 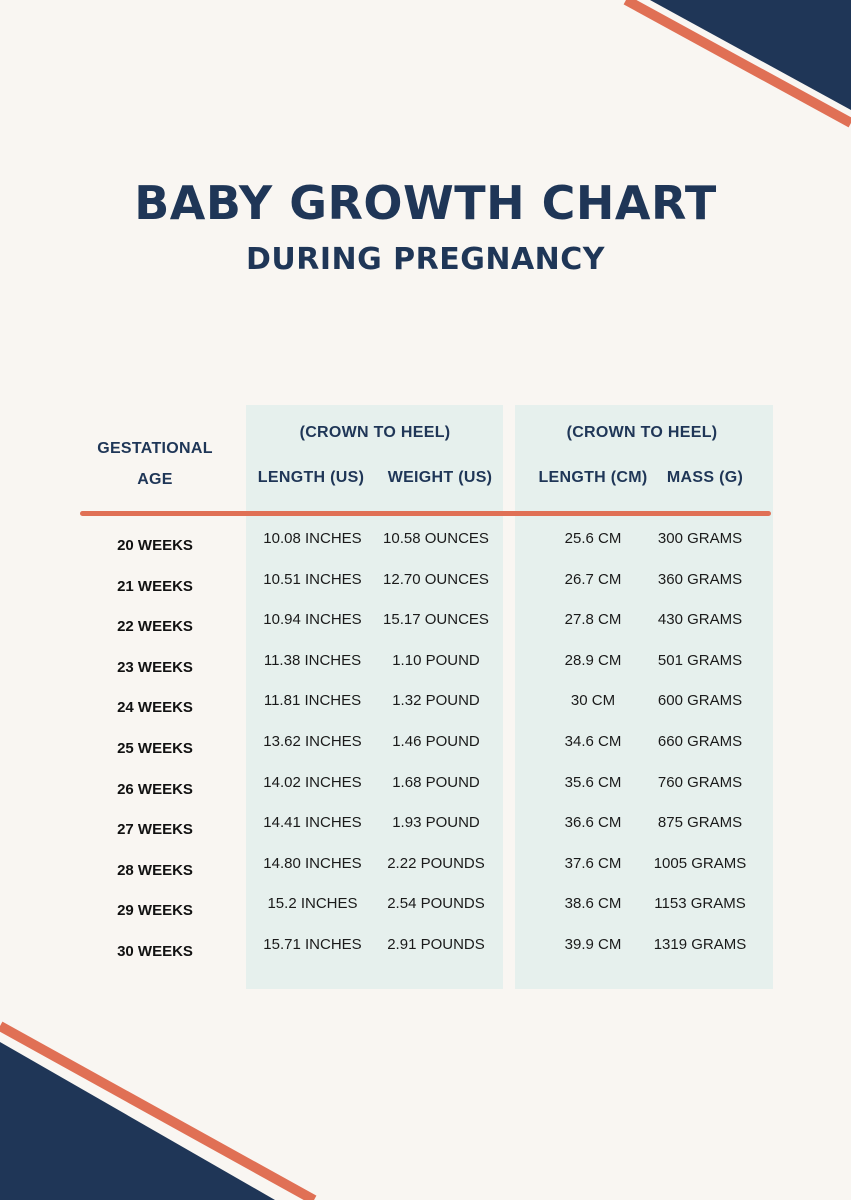 I want to click on row-length-cm: 30 CM, so click(x=593, y=701).